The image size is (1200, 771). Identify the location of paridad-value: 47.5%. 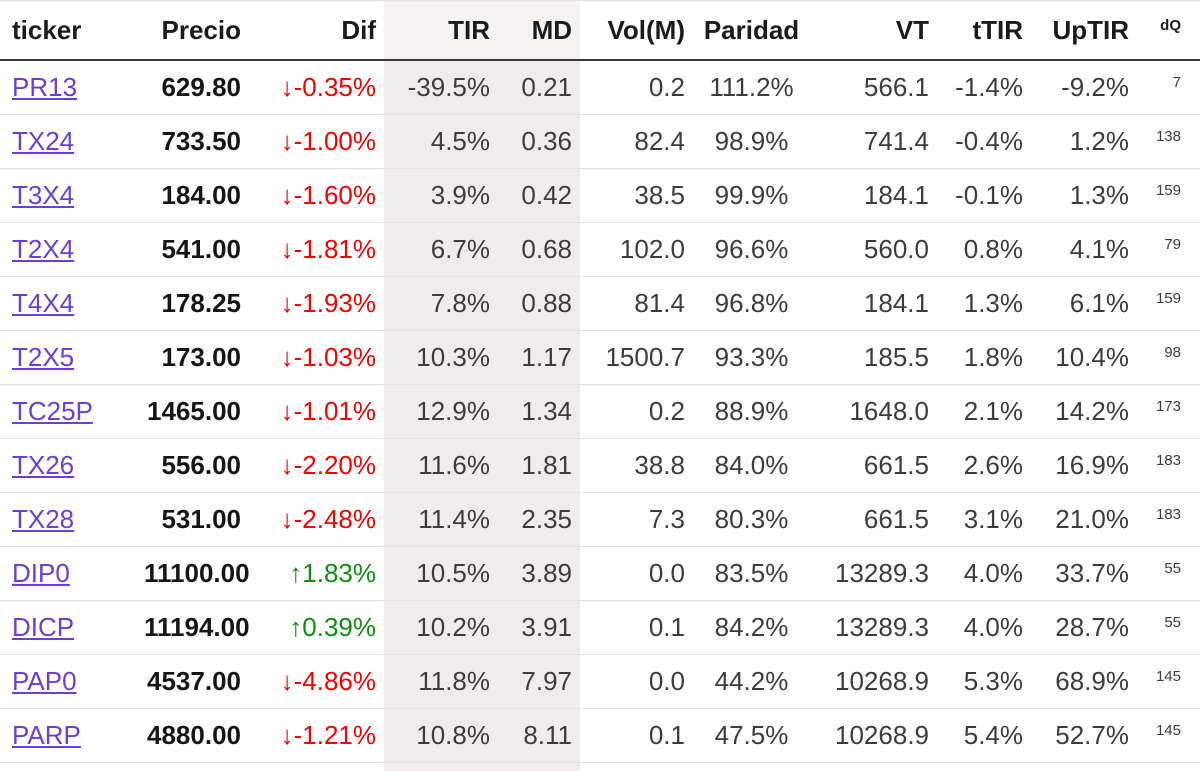
(751, 735).